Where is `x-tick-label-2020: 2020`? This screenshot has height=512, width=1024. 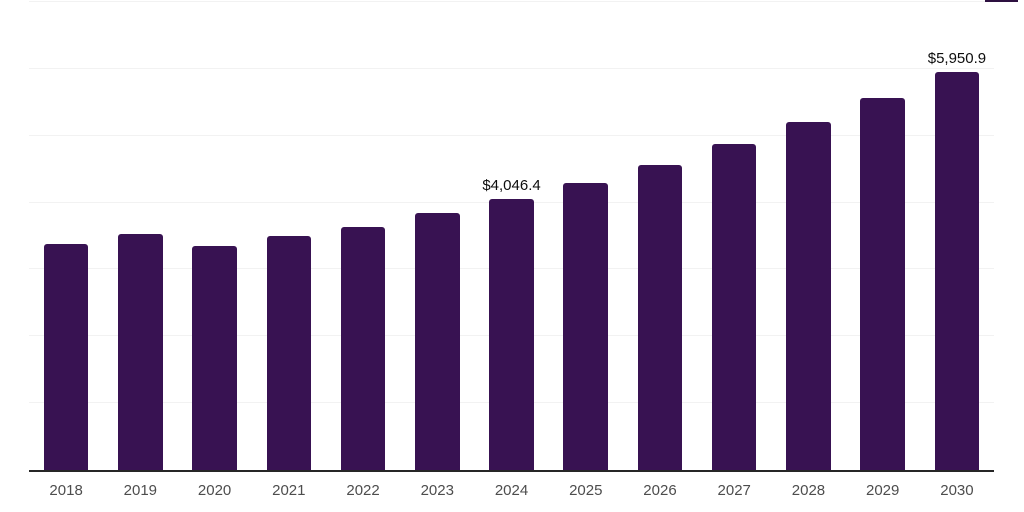 x-tick-label-2020: 2020 is located at coordinates (214, 490).